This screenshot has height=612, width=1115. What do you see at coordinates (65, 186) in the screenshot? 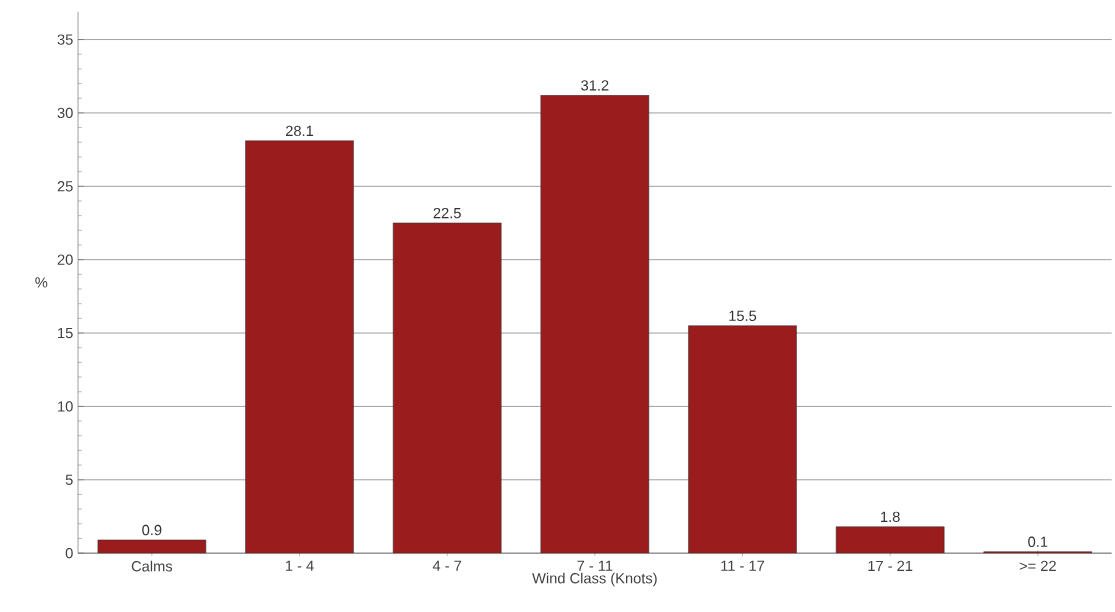
I see `y-tick-label: 25` at bounding box center [65, 186].